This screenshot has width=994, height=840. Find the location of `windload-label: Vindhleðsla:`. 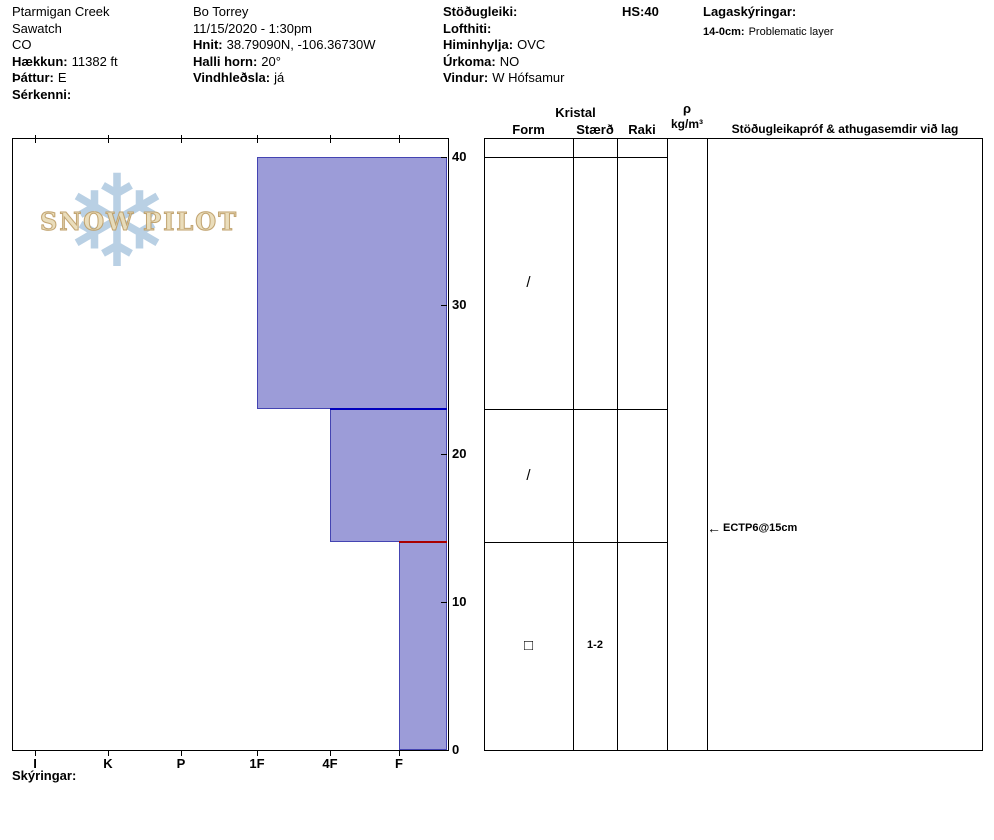

windload-label: Vindhleðsla: is located at coordinates (232, 78).